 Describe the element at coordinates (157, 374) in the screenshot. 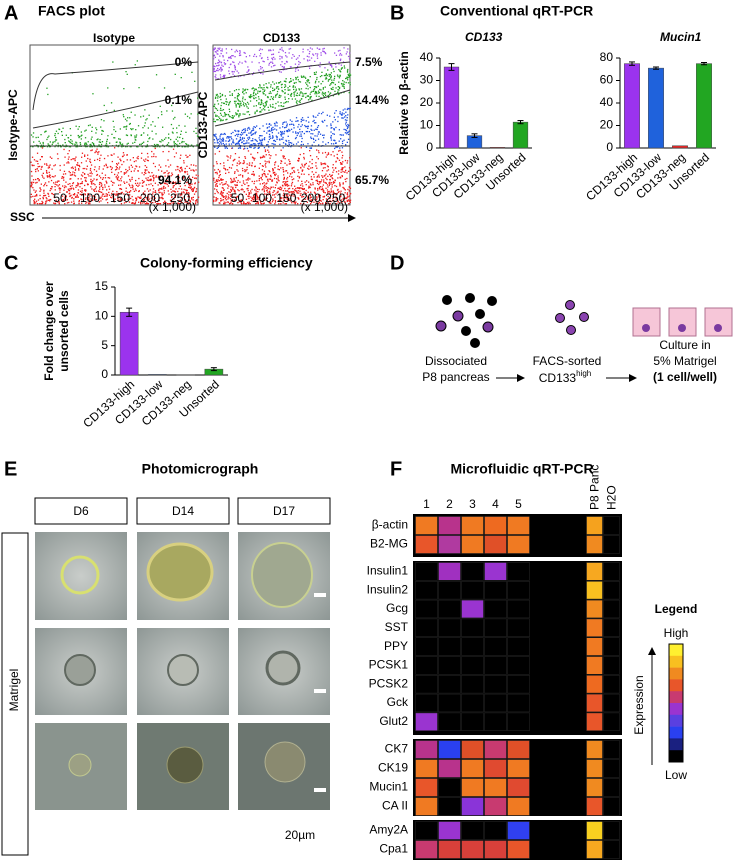

I see `bar` at that location.